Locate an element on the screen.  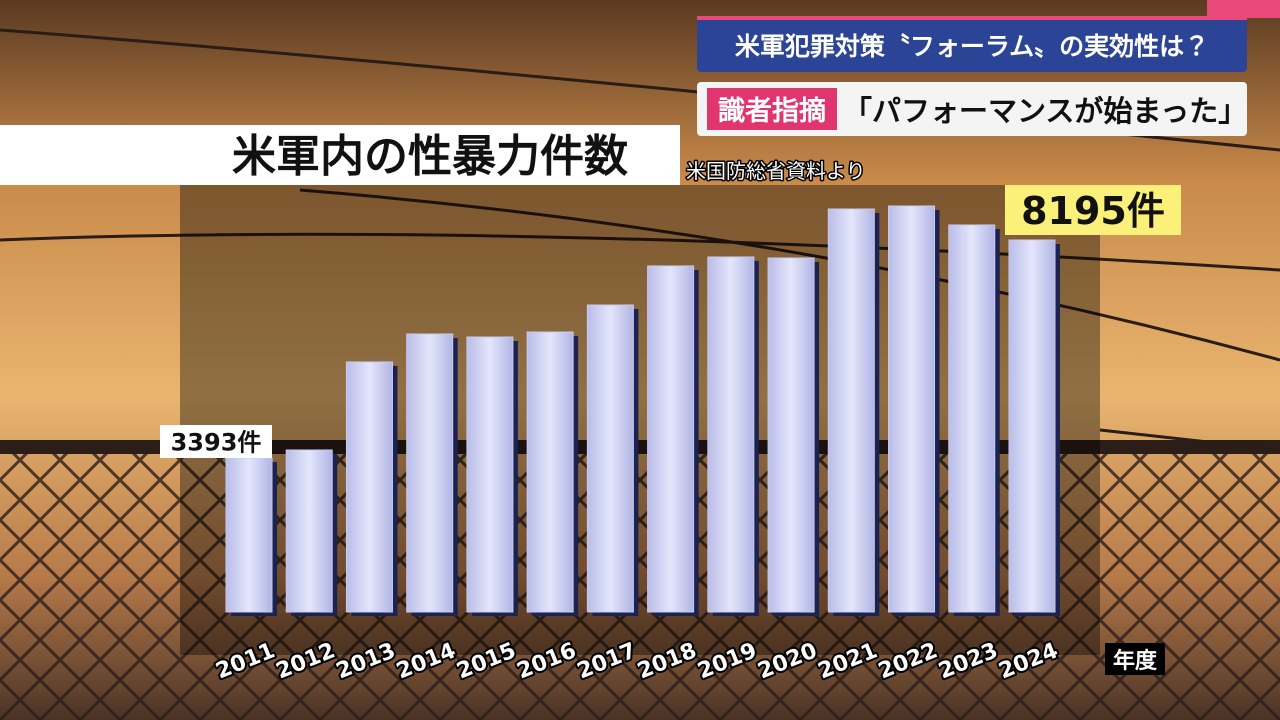
value-label: 8195件 is located at coordinates (1093, 211).